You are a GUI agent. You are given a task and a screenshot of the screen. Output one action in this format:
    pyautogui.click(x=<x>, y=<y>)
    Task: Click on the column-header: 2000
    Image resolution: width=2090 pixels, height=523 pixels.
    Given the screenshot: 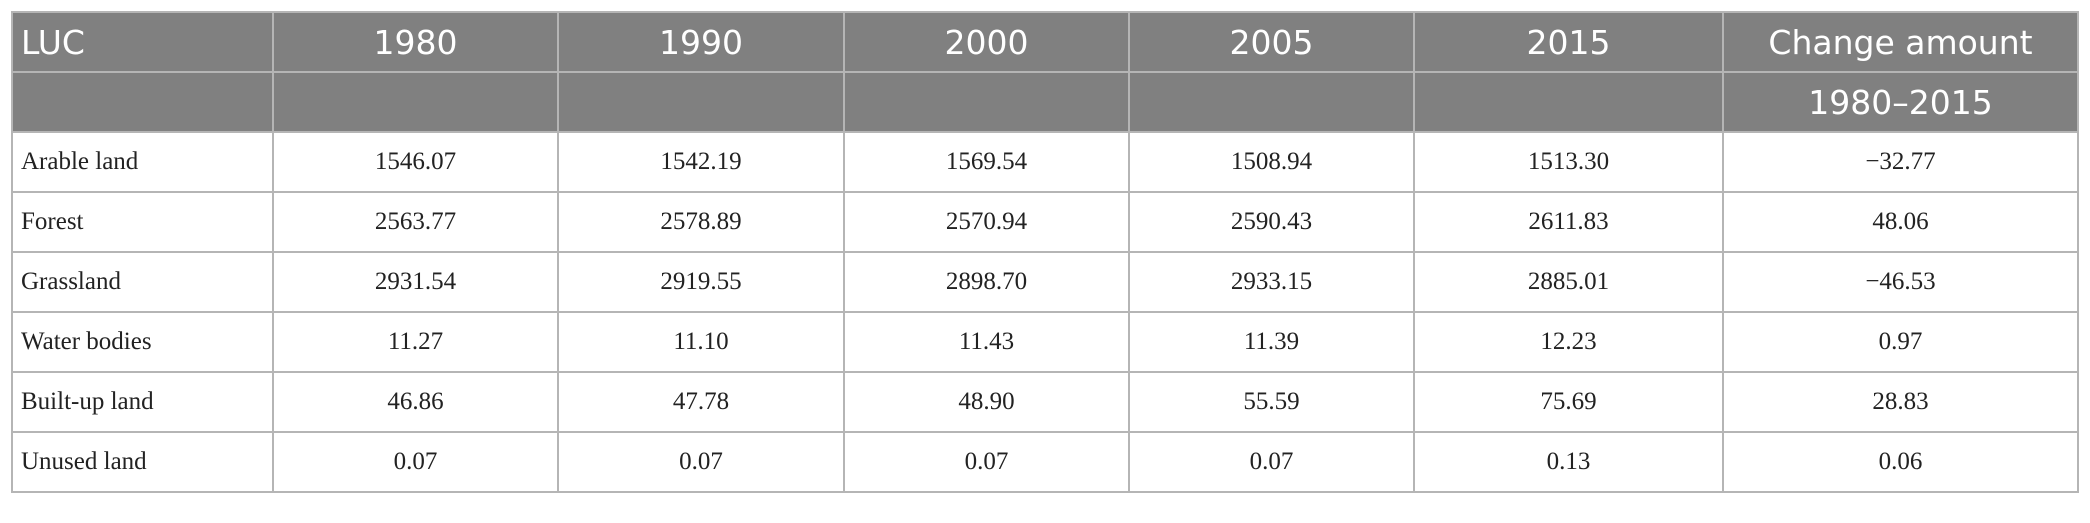 What is the action you would take?
    pyautogui.click(x=986, y=42)
    